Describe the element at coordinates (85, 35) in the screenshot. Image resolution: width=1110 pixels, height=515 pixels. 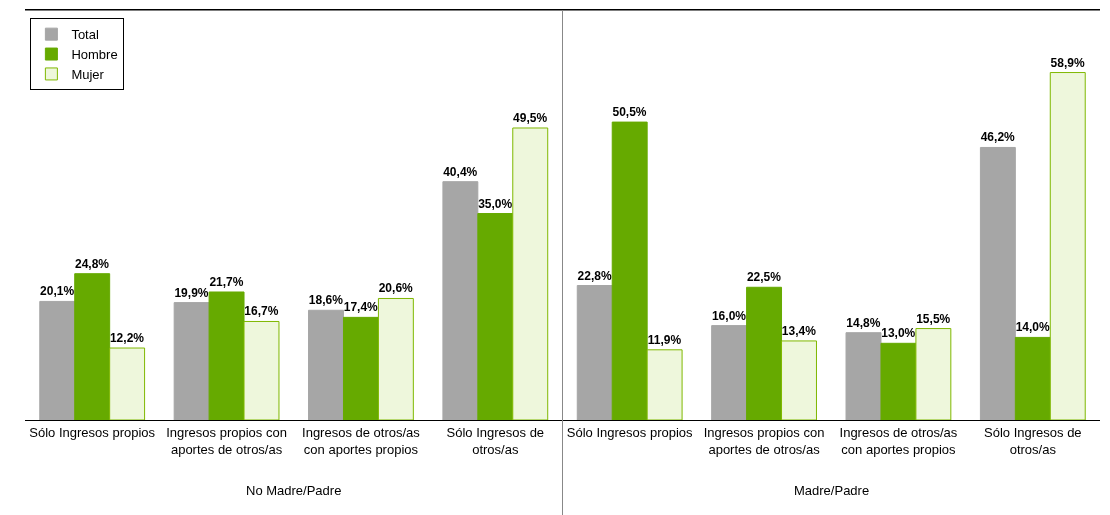
I see `legend-label: Total` at that location.